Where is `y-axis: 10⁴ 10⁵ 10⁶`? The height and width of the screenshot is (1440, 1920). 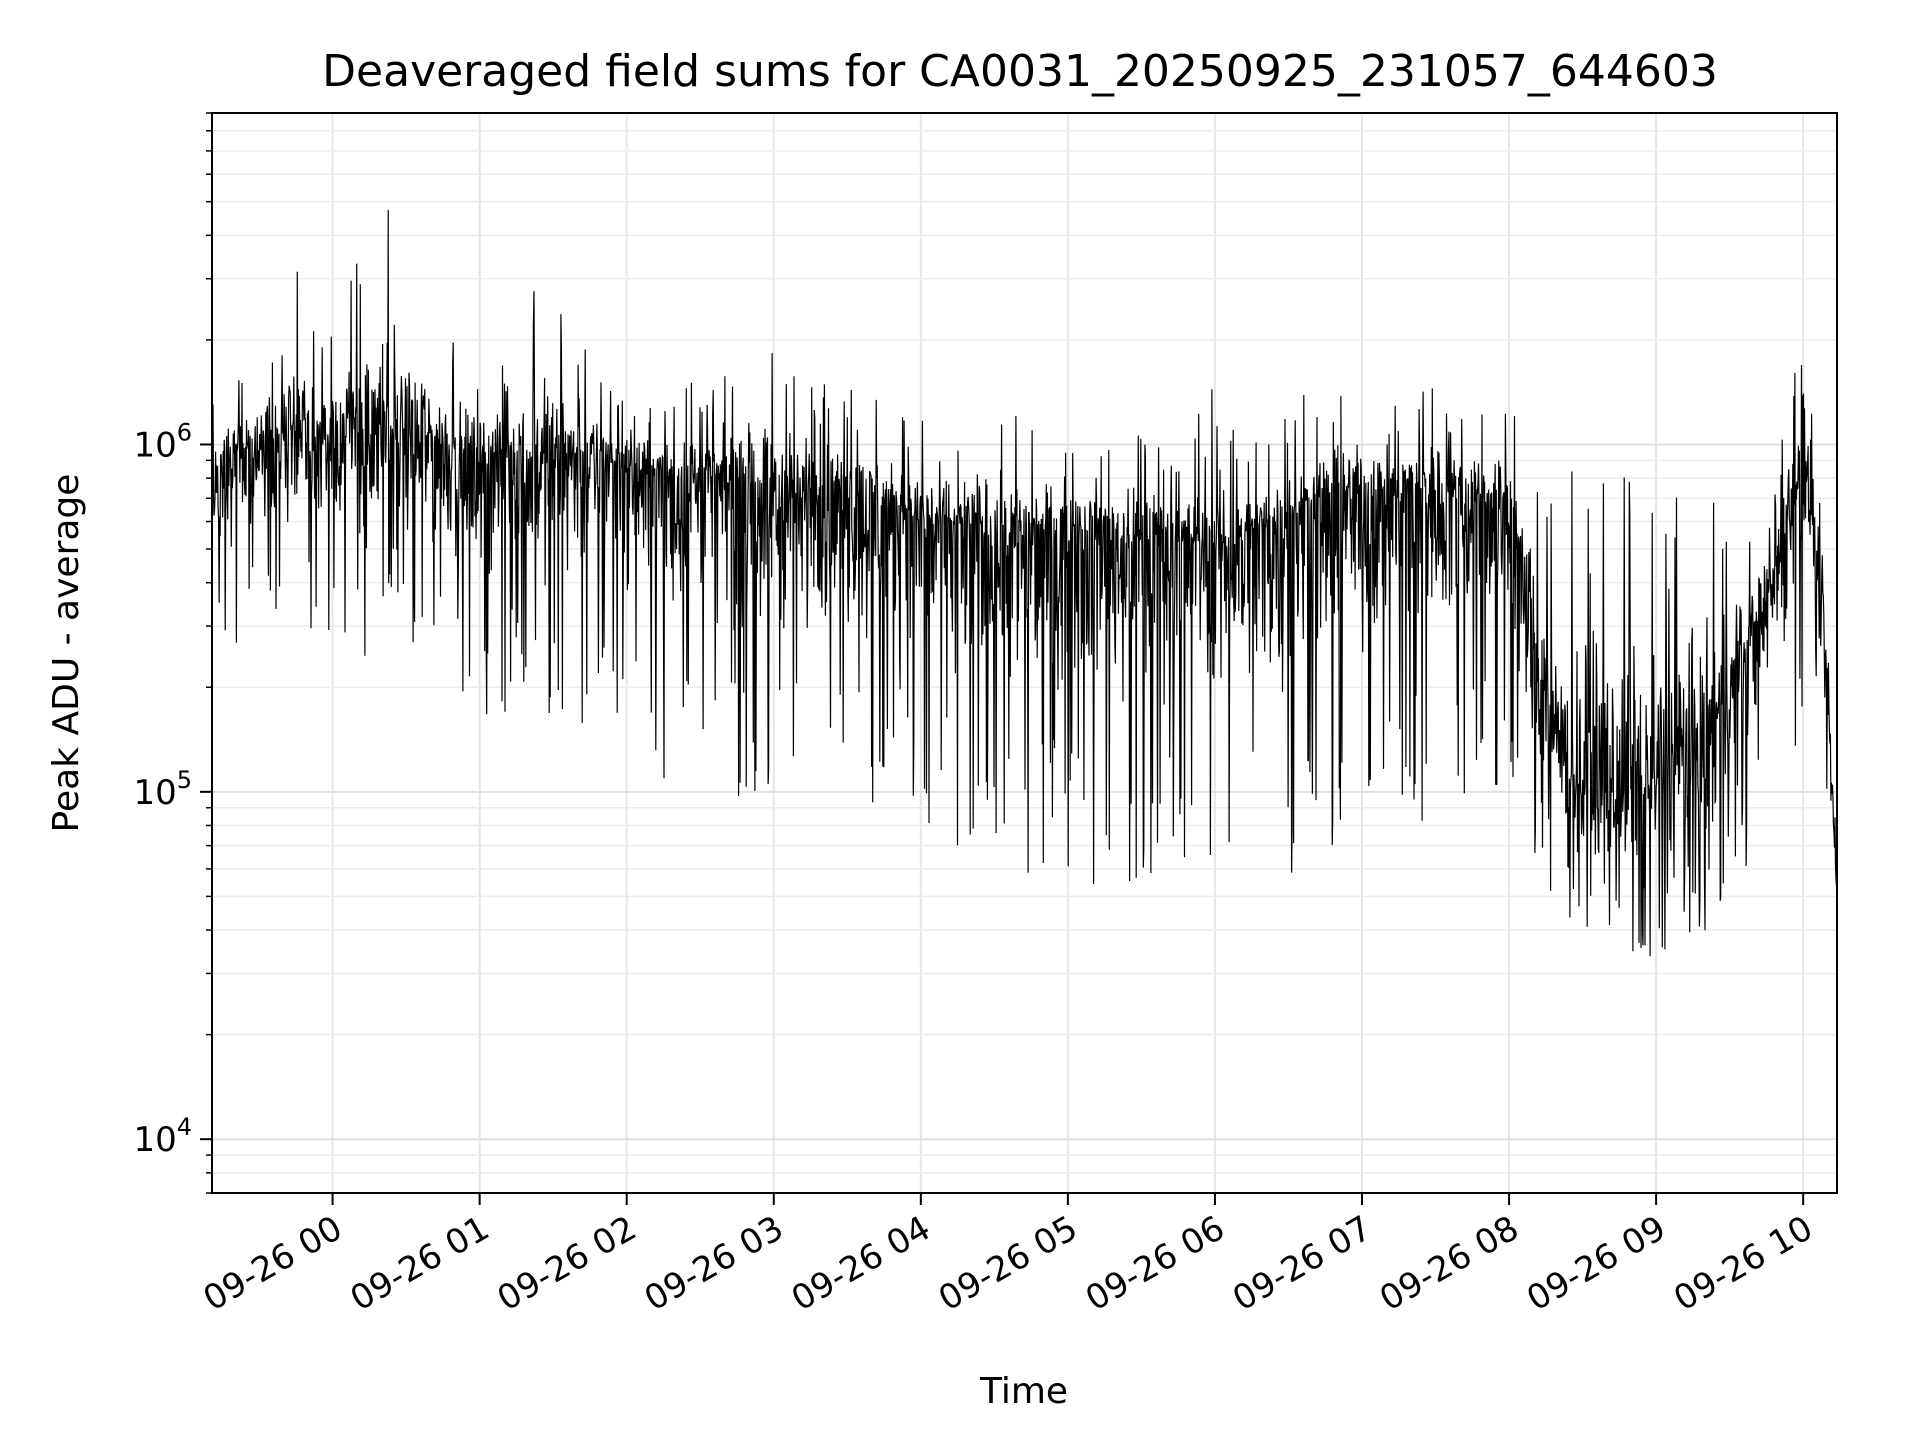
y-axis: 10⁴ 10⁵ 10⁶ is located at coordinates (172, 653).